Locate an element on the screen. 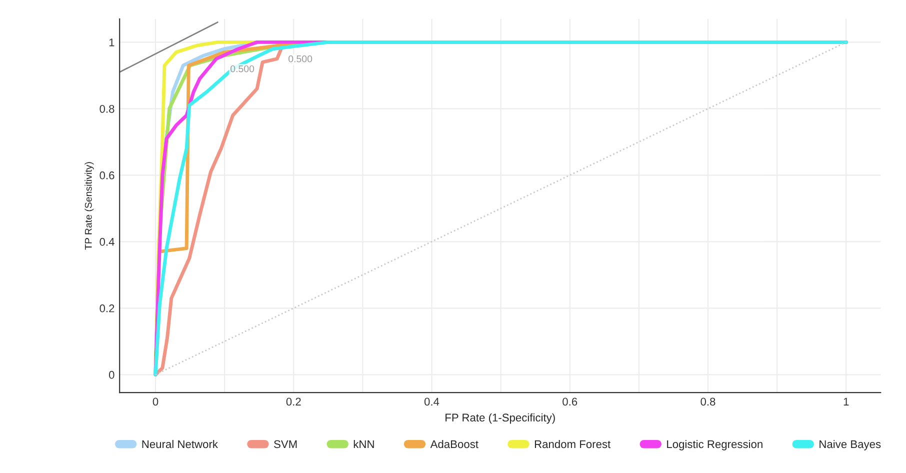 Image resolution: width=906 pixels, height=473 pixels. x-axis-title: FP Rate (1-Specificity) is located at coordinates (500, 418).